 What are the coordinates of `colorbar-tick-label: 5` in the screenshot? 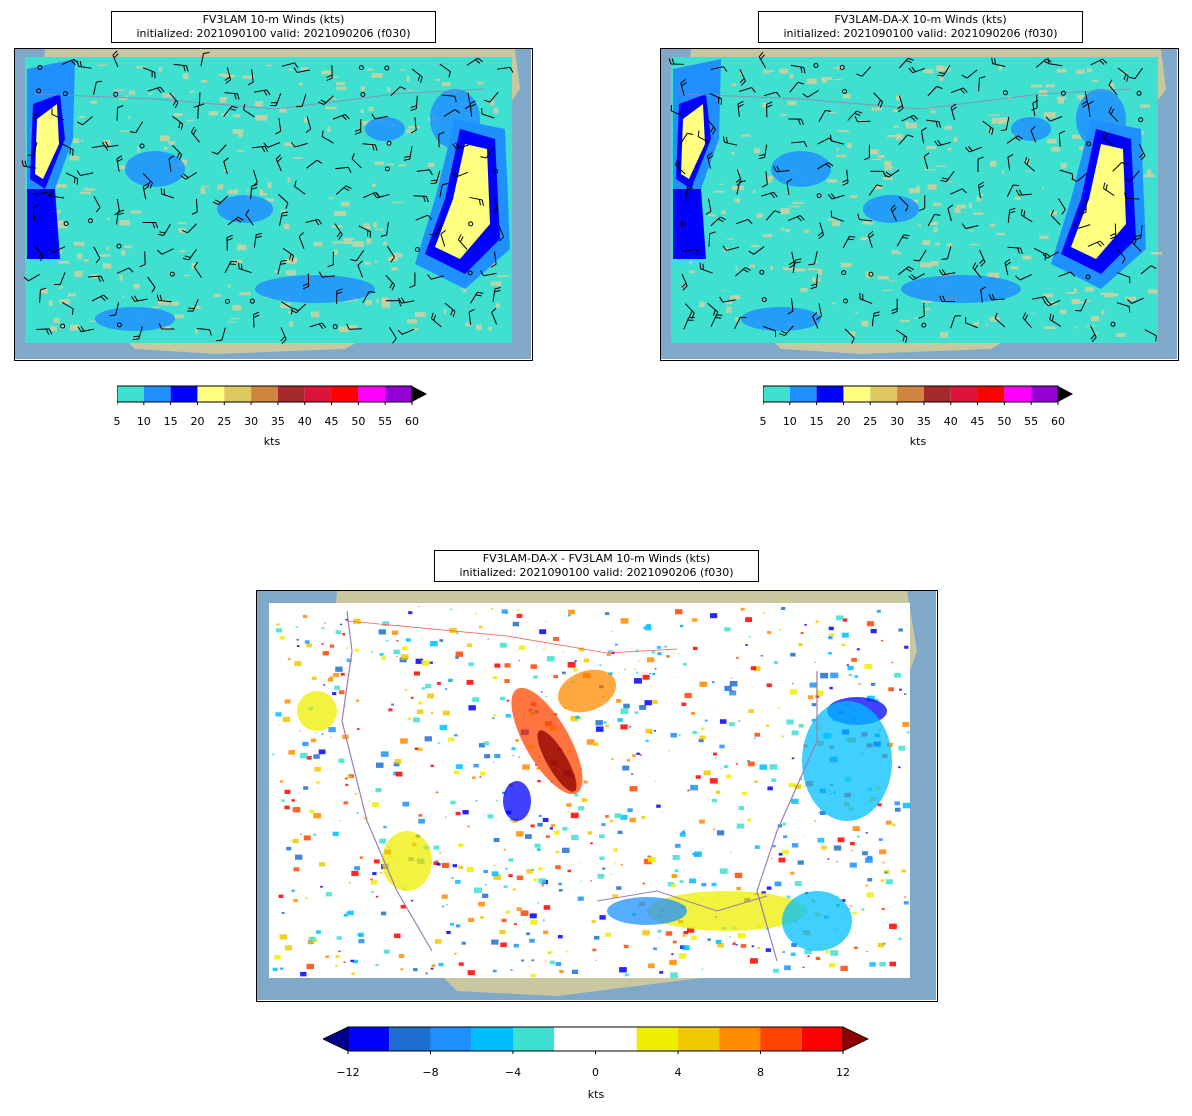 It's located at (117, 421).